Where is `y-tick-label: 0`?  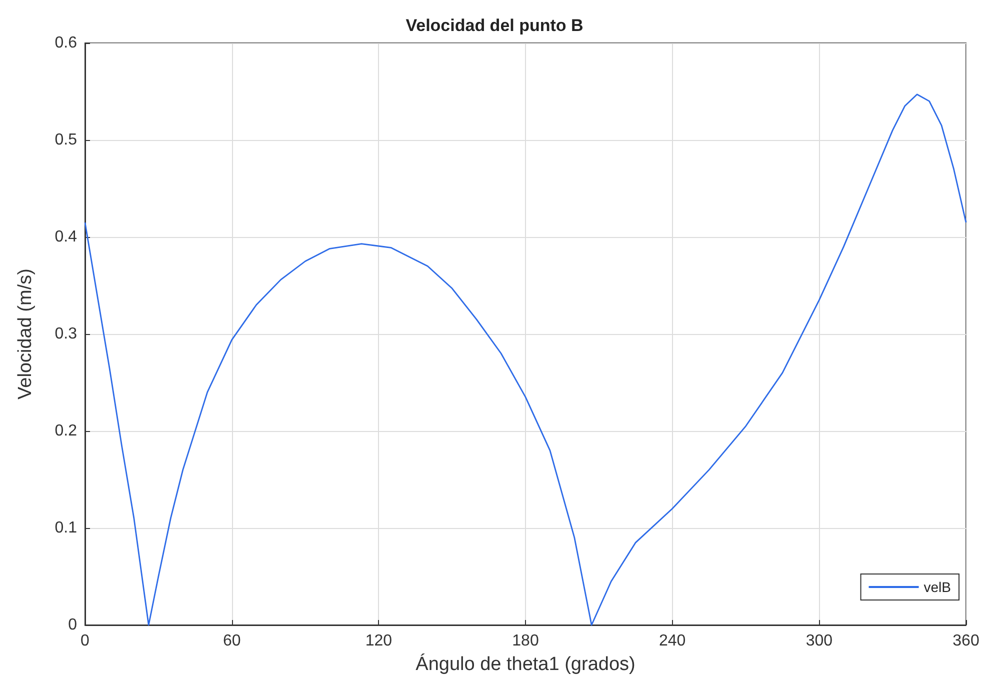 y-tick-label: 0 is located at coordinates (73, 625).